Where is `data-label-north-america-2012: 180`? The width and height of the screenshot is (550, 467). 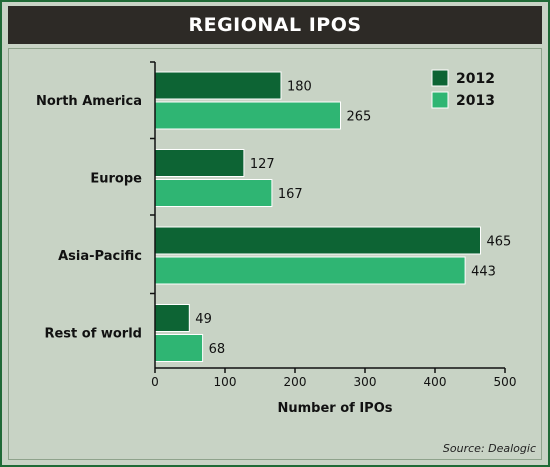
data-label-north-america-2012: 180 is located at coordinates (299, 87).